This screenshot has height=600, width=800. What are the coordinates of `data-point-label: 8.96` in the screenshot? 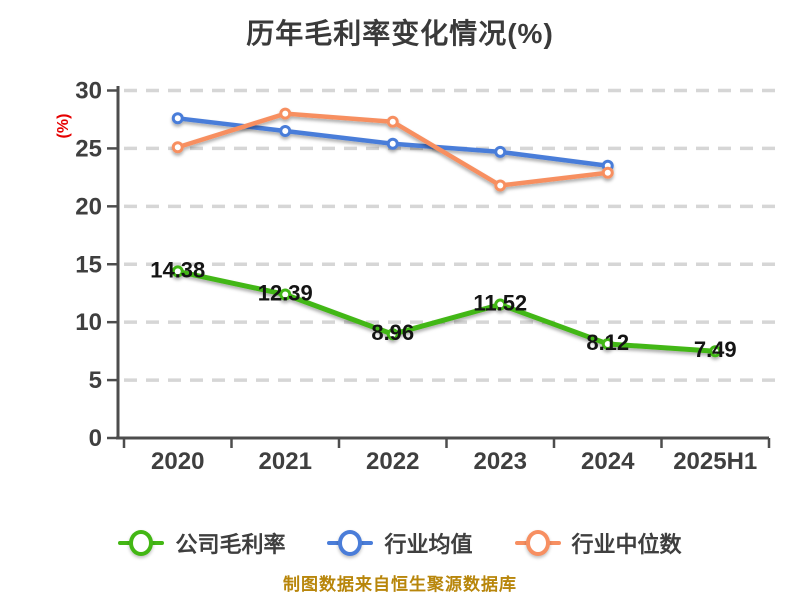 It's located at (392, 332).